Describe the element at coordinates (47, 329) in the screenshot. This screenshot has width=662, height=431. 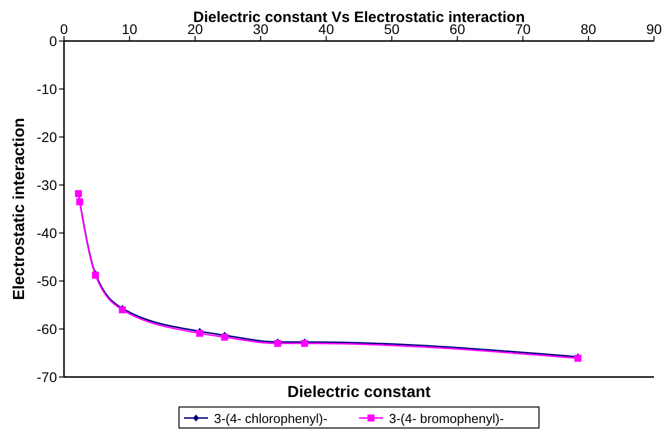
I see `y-tick-label: -60` at that location.